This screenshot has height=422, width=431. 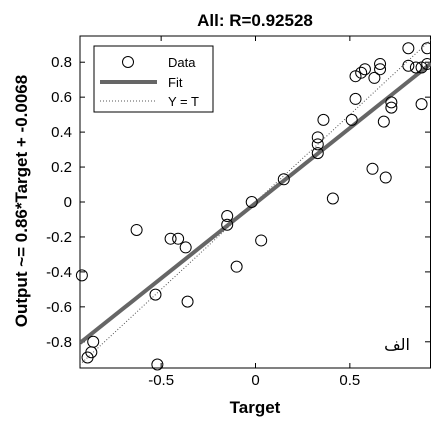 What do you see at coordinates (349, 380) in the screenshot?
I see `x-tick-label: 0.5` at bounding box center [349, 380].